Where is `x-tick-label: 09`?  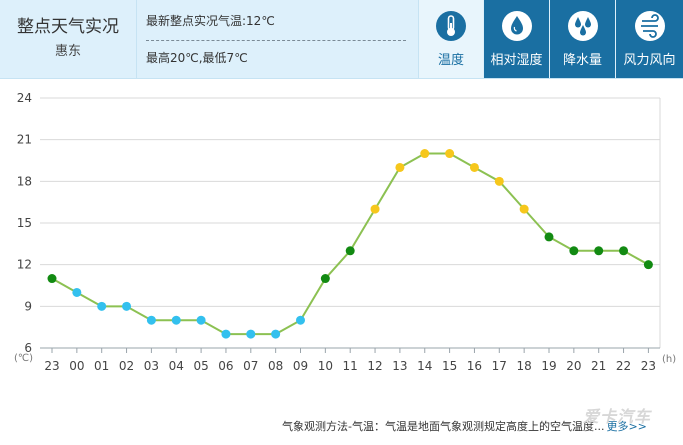
x-tick-label: 09 is located at coordinates (300, 366).